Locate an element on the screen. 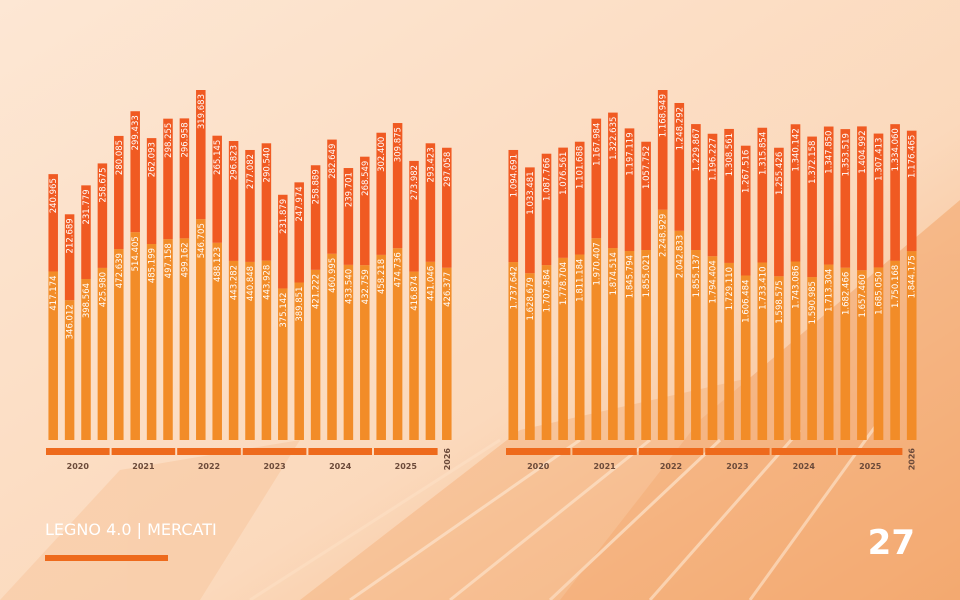  year-label: 2025 is located at coordinates (870, 466).